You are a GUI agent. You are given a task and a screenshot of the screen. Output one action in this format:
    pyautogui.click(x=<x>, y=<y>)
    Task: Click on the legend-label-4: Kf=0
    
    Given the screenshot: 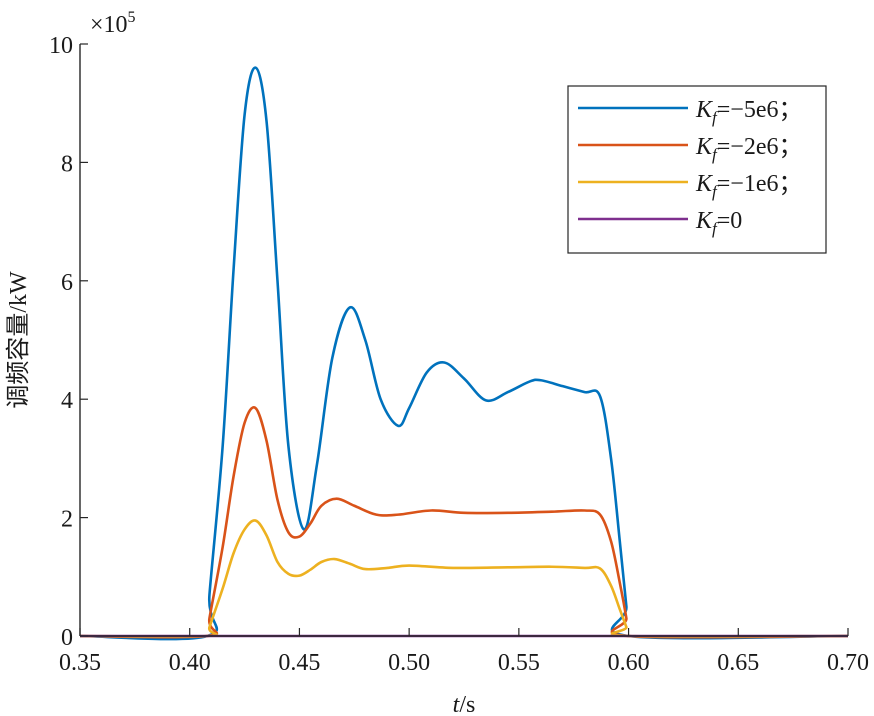 What is the action you would take?
    pyautogui.click(x=718, y=223)
    